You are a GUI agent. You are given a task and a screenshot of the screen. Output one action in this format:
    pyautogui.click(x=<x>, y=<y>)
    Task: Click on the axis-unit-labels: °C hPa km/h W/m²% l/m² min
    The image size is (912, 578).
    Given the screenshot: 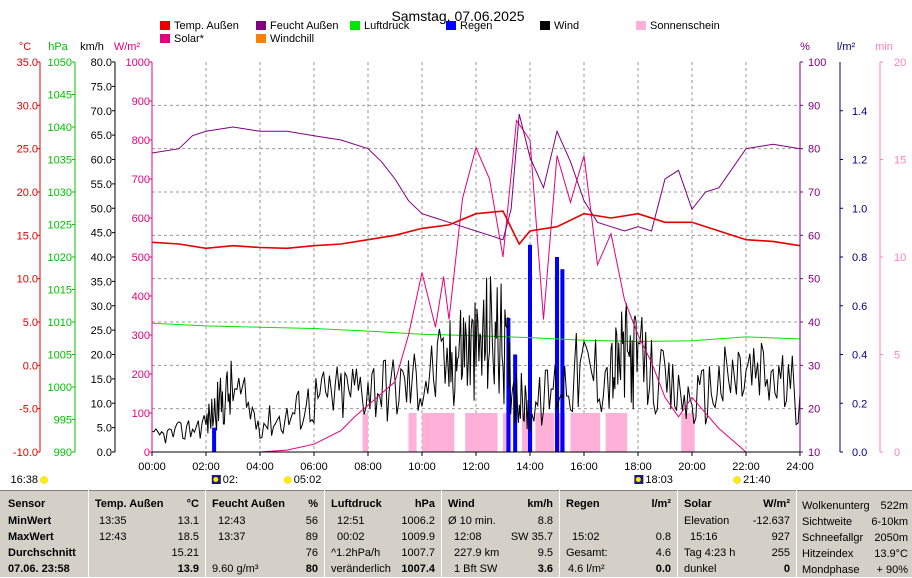 What is the action you would take?
    pyautogui.click(x=456, y=47)
    